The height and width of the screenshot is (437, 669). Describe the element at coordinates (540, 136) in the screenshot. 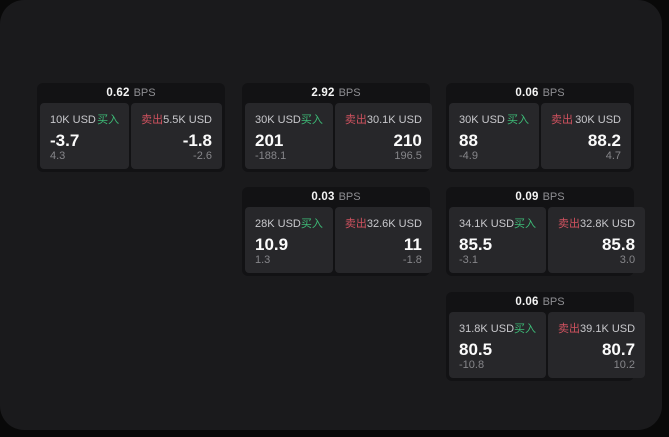

I see `quote-body: 30K USD 买入 88 -4.9 卖出 30K USD 88.2 4.7` at that location.